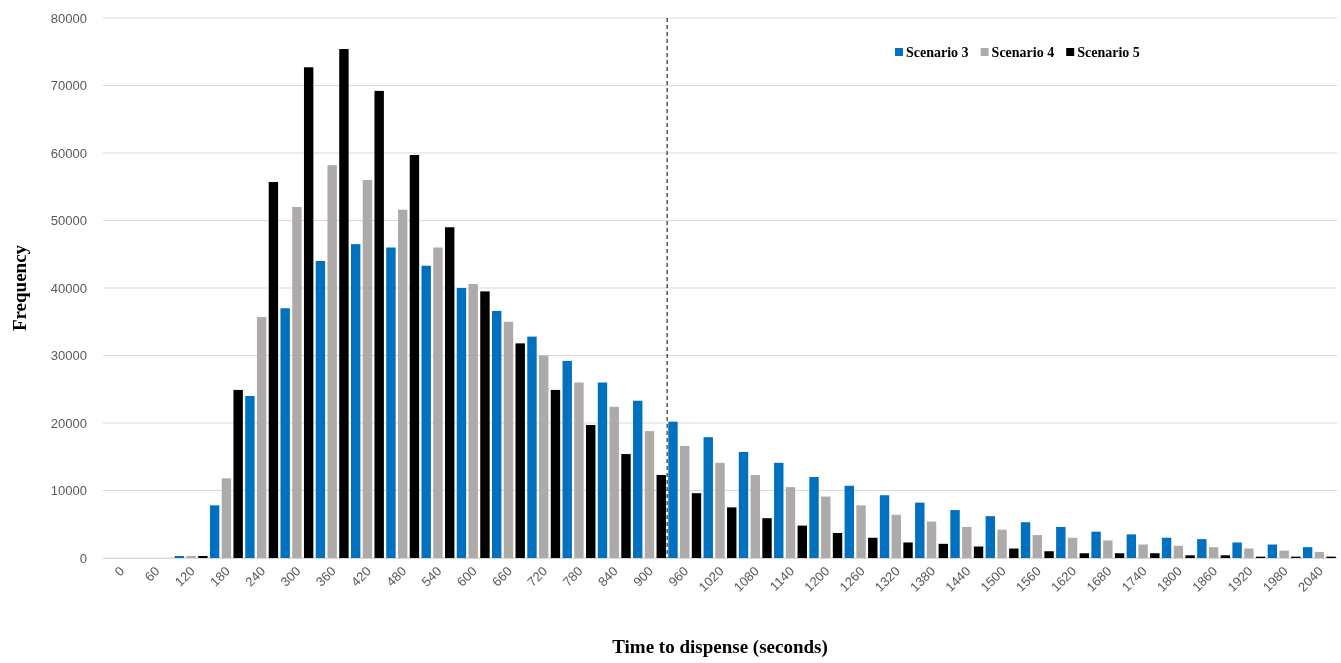 Image resolution: width=1341 pixels, height=663 pixels. I want to click on y-tick-label: 60000, so click(68, 153).